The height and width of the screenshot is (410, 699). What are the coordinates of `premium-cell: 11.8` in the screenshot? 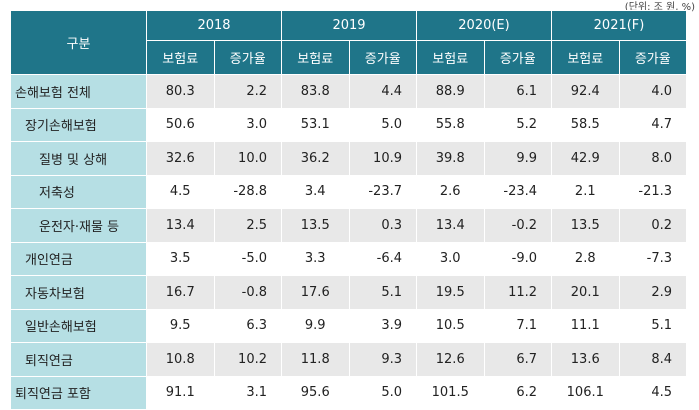 It's located at (315, 359).